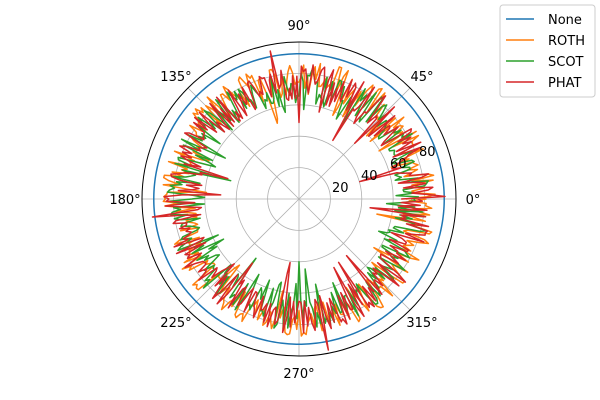  What do you see at coordinates (298, 26) in the screenshot?
I see `angle-tick-label: 90°` at bounding box center [298, 26].